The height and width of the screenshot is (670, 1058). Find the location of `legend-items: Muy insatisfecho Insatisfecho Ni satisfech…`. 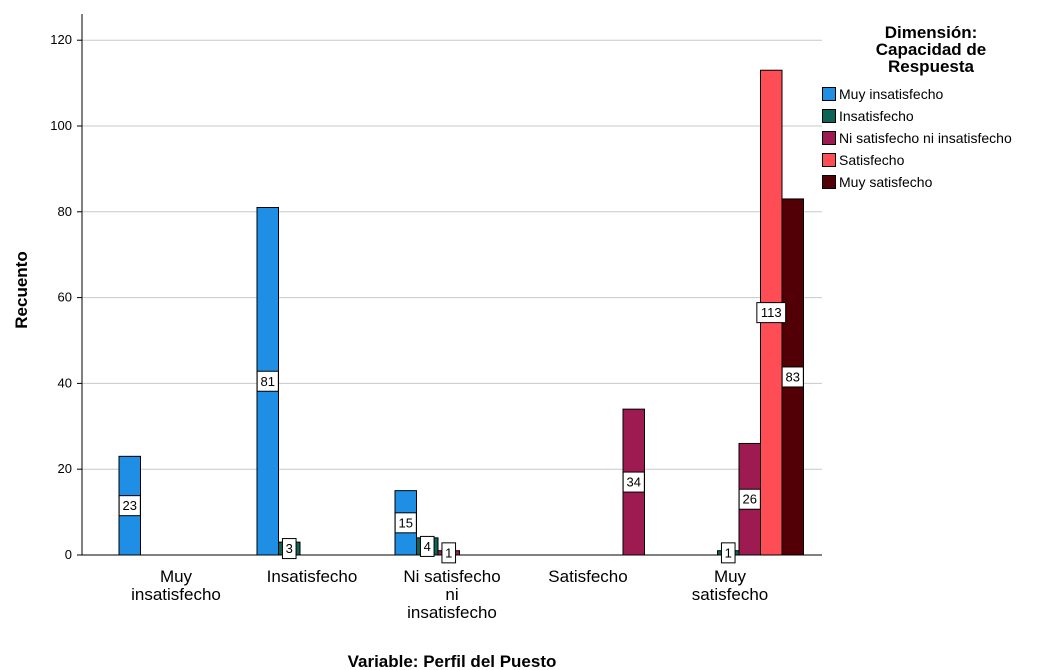

legend-items: Muy insatisfecho Insatisfecho Ni satisfech… is located at coordinates (939, 138).